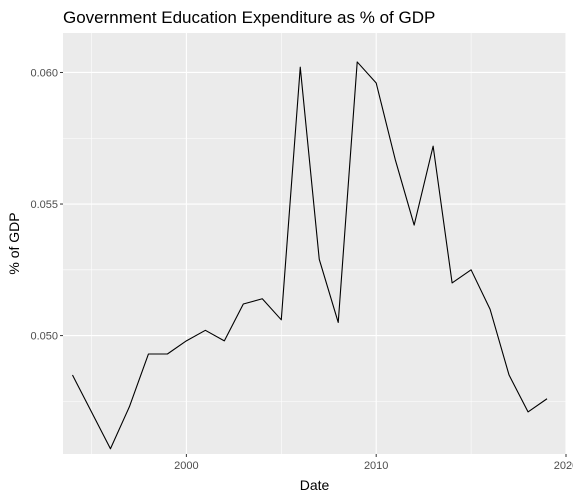  Describe the element at coordinates (186, 466) in the screenshot. I see `x-tick-label: 2000` at that location.